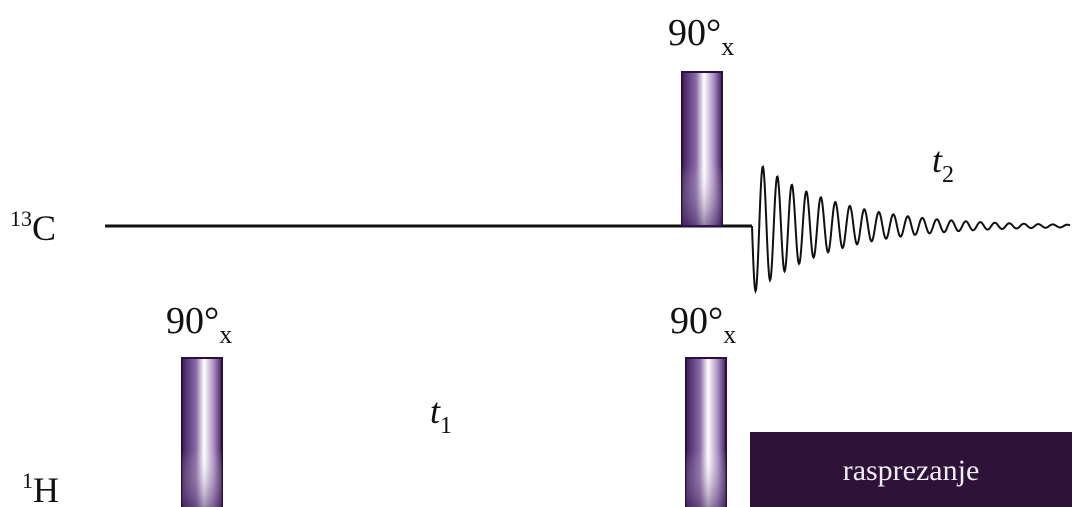  What do you see at coordinates (948, 175) in the screenshot?
I see `detection-index: 2` at bounding box center [948, 175].